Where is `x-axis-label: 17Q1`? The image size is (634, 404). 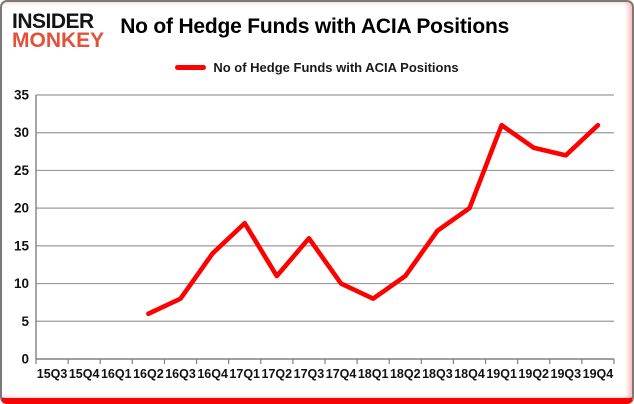 x-axis-label: 17Q1 is located at coordinates (244, 374).